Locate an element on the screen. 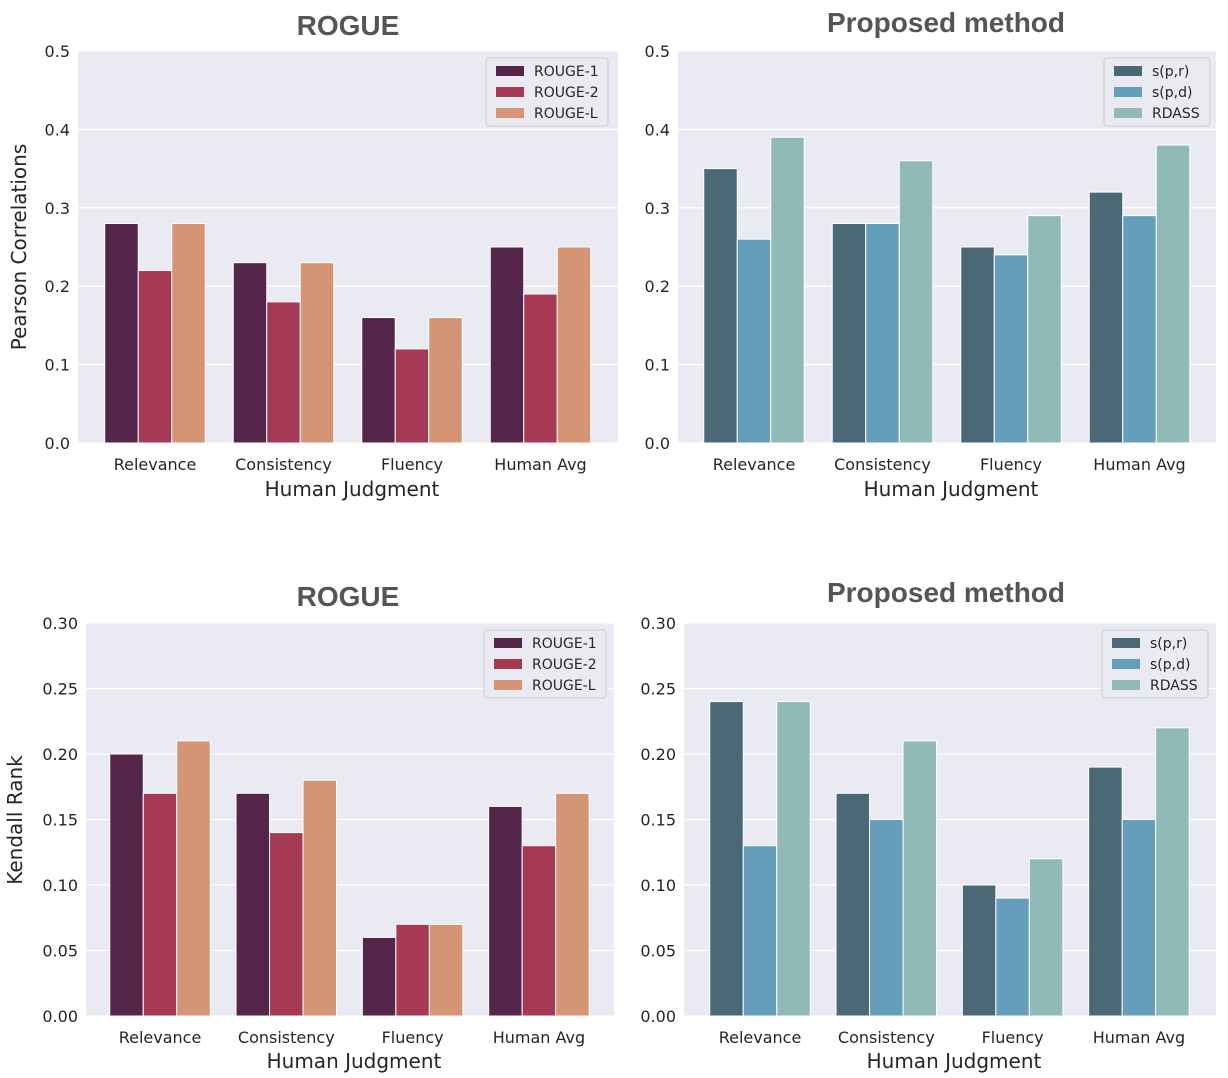 This screenshot has height=1078, width=1228. legend-label: ROUGE-L is located at coordinates (566, 114).